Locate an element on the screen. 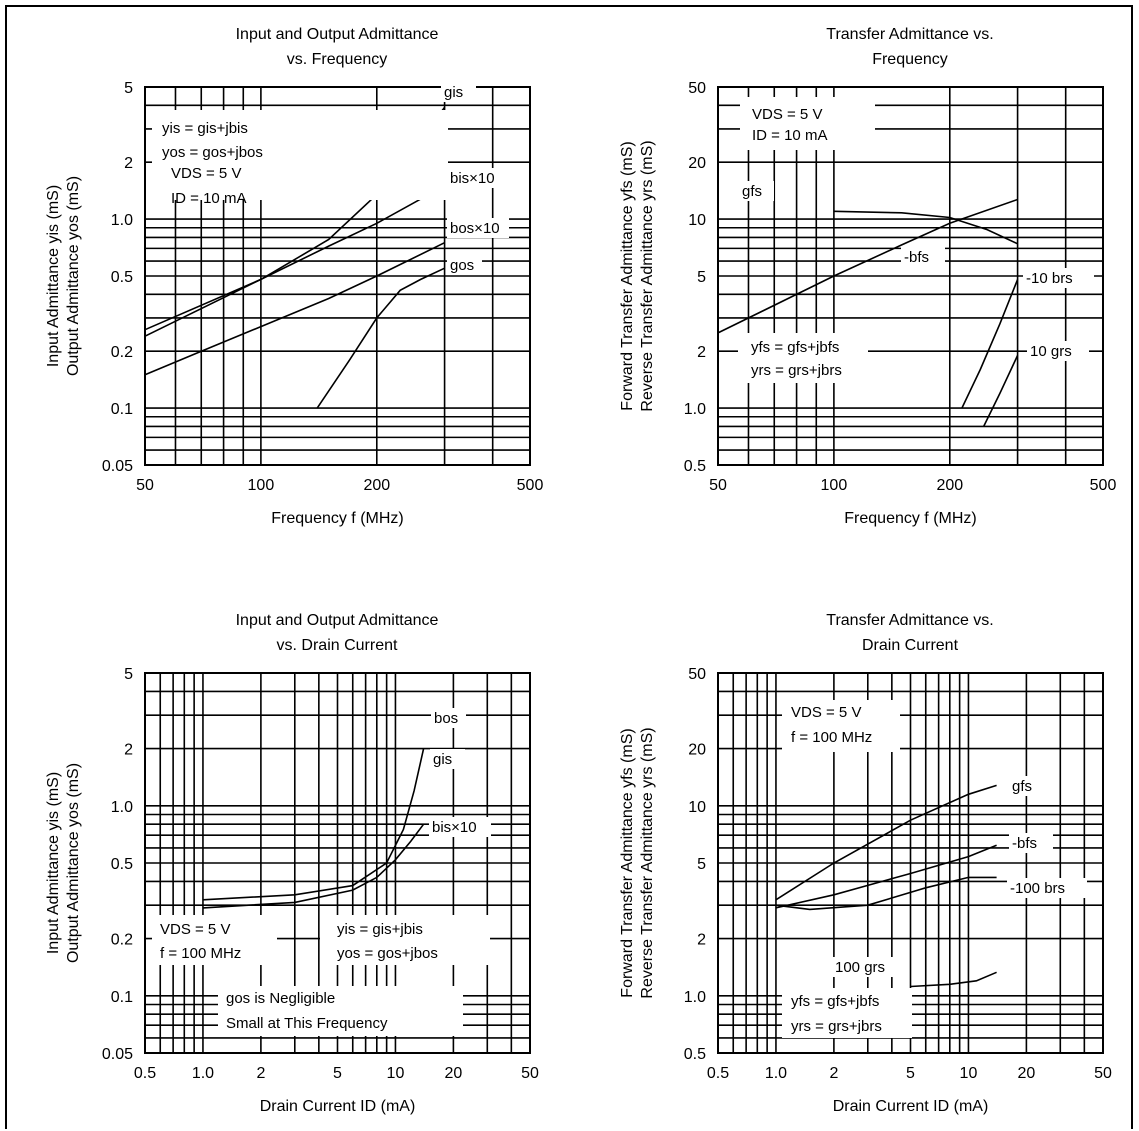 This screenshot has height=1131, width=1139. note-text: gos is Negligible is located at coordinates (280, 998).